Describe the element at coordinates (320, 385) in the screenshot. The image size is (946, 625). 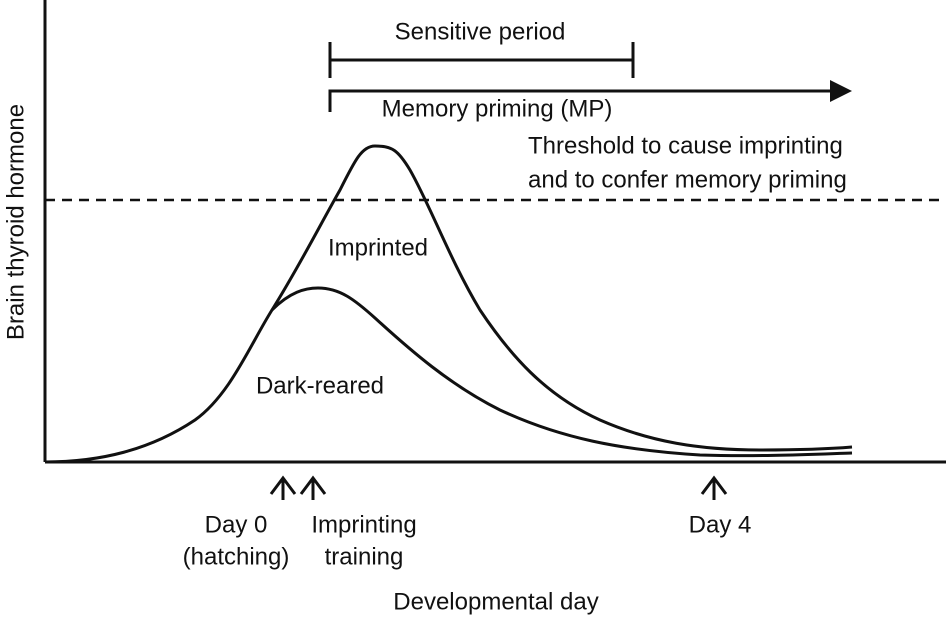
I see `curve-label: Dark-reared` at that location.